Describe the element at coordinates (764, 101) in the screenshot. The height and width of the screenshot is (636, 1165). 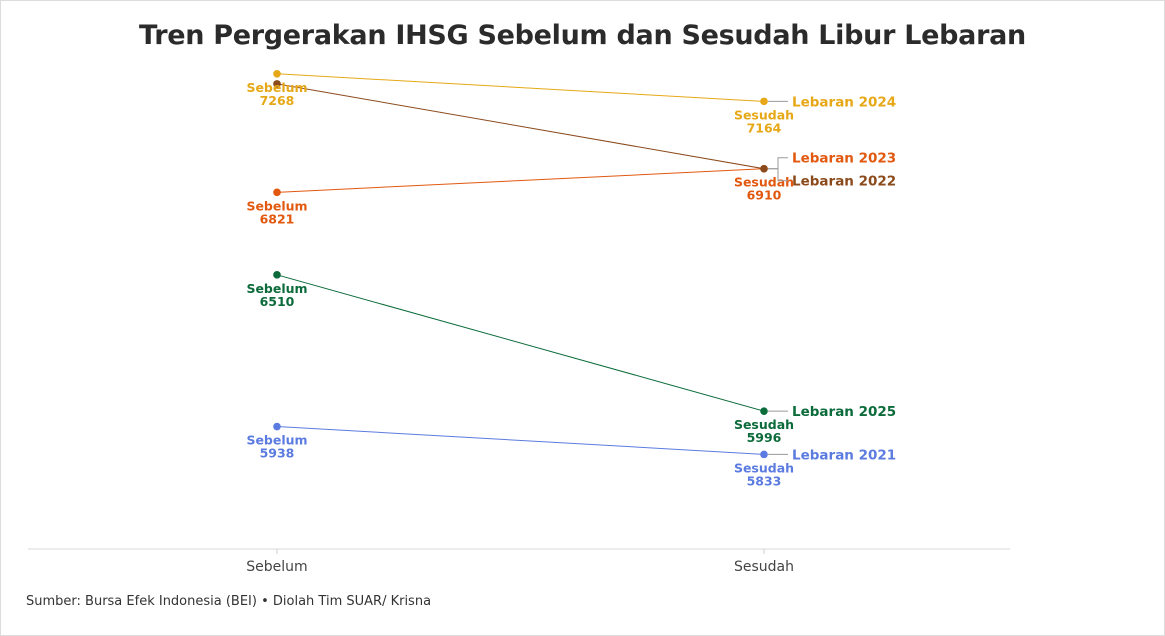
I see `point-sesudah-lebaran-2024` at that location.